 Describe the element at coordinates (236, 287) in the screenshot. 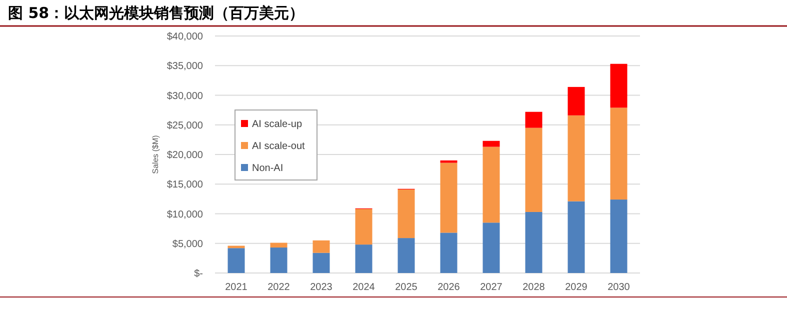

I see `x-tick-label: 2021` at that location.